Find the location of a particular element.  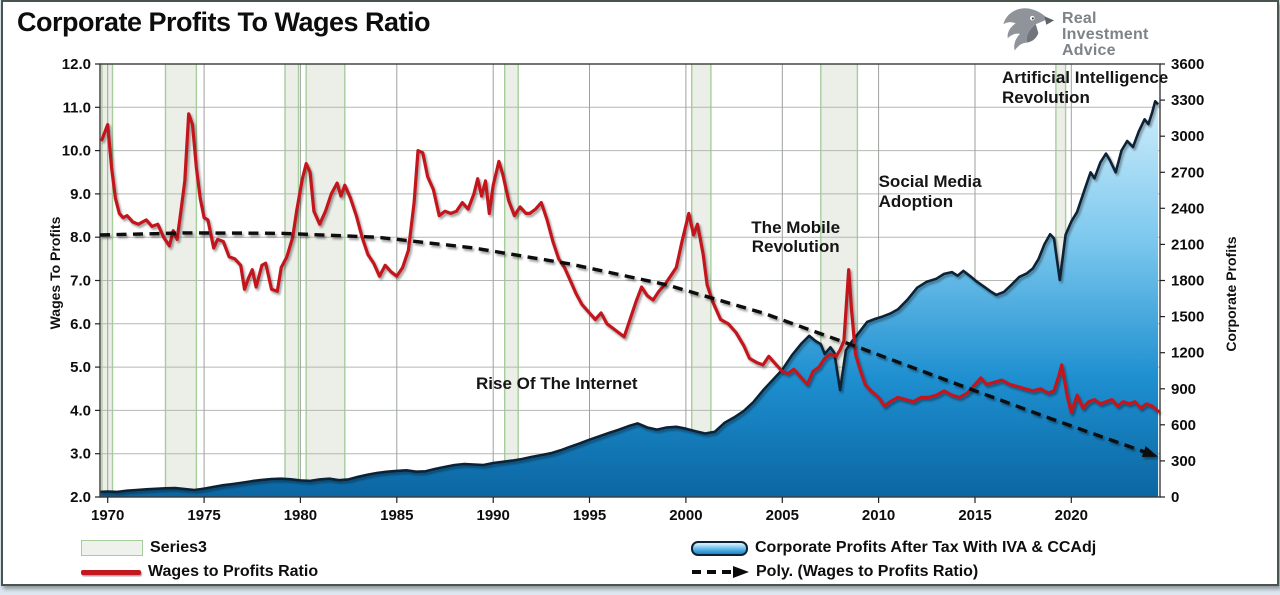

y-left-tick-label: 4.0 is located at coordinates (80, 410).